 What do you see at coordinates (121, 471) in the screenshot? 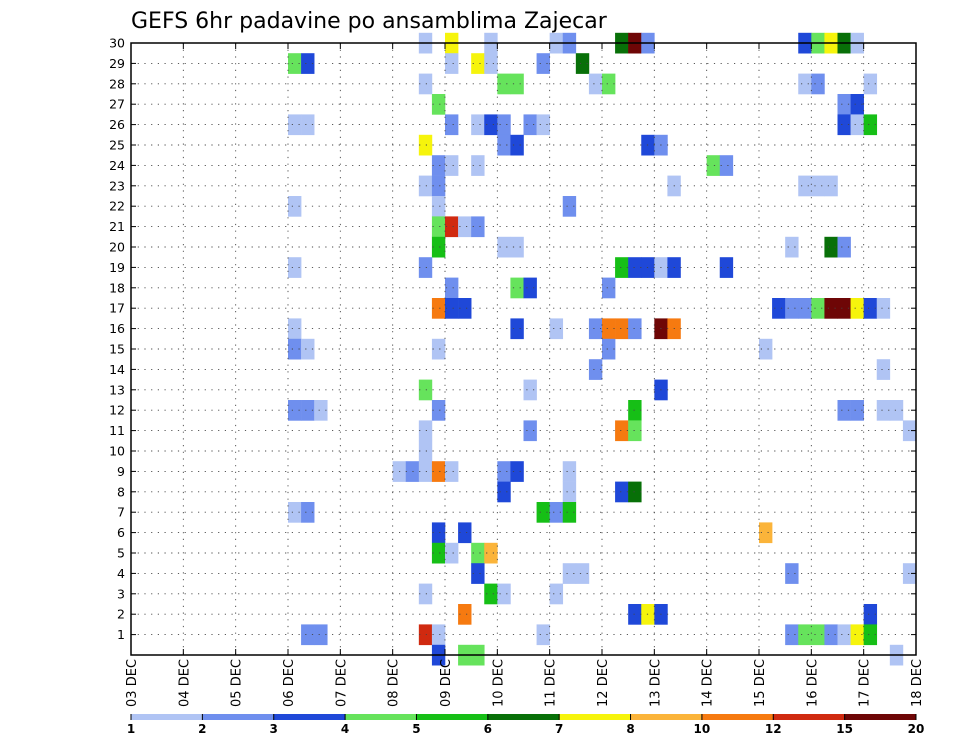
I see `y-tick-label: 9` at bounding box center [121, 471].